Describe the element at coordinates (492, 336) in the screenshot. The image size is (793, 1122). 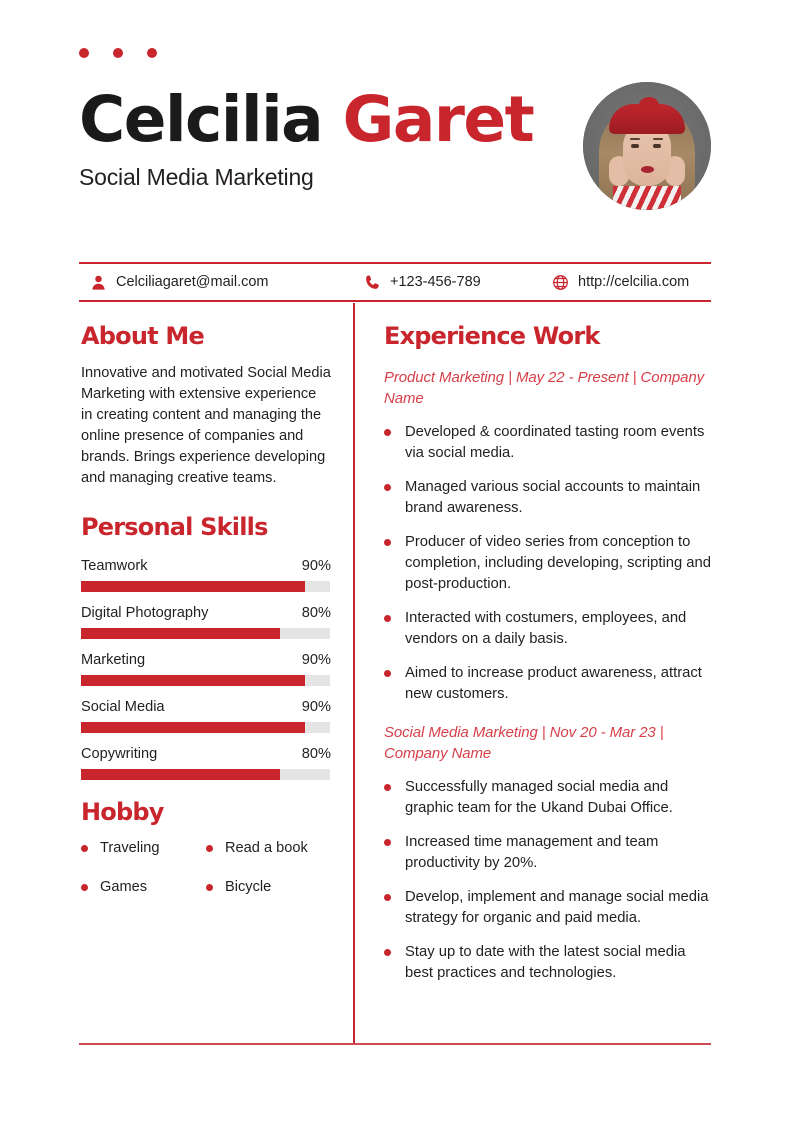
I see `experience-heading: Experience Work` at that location.